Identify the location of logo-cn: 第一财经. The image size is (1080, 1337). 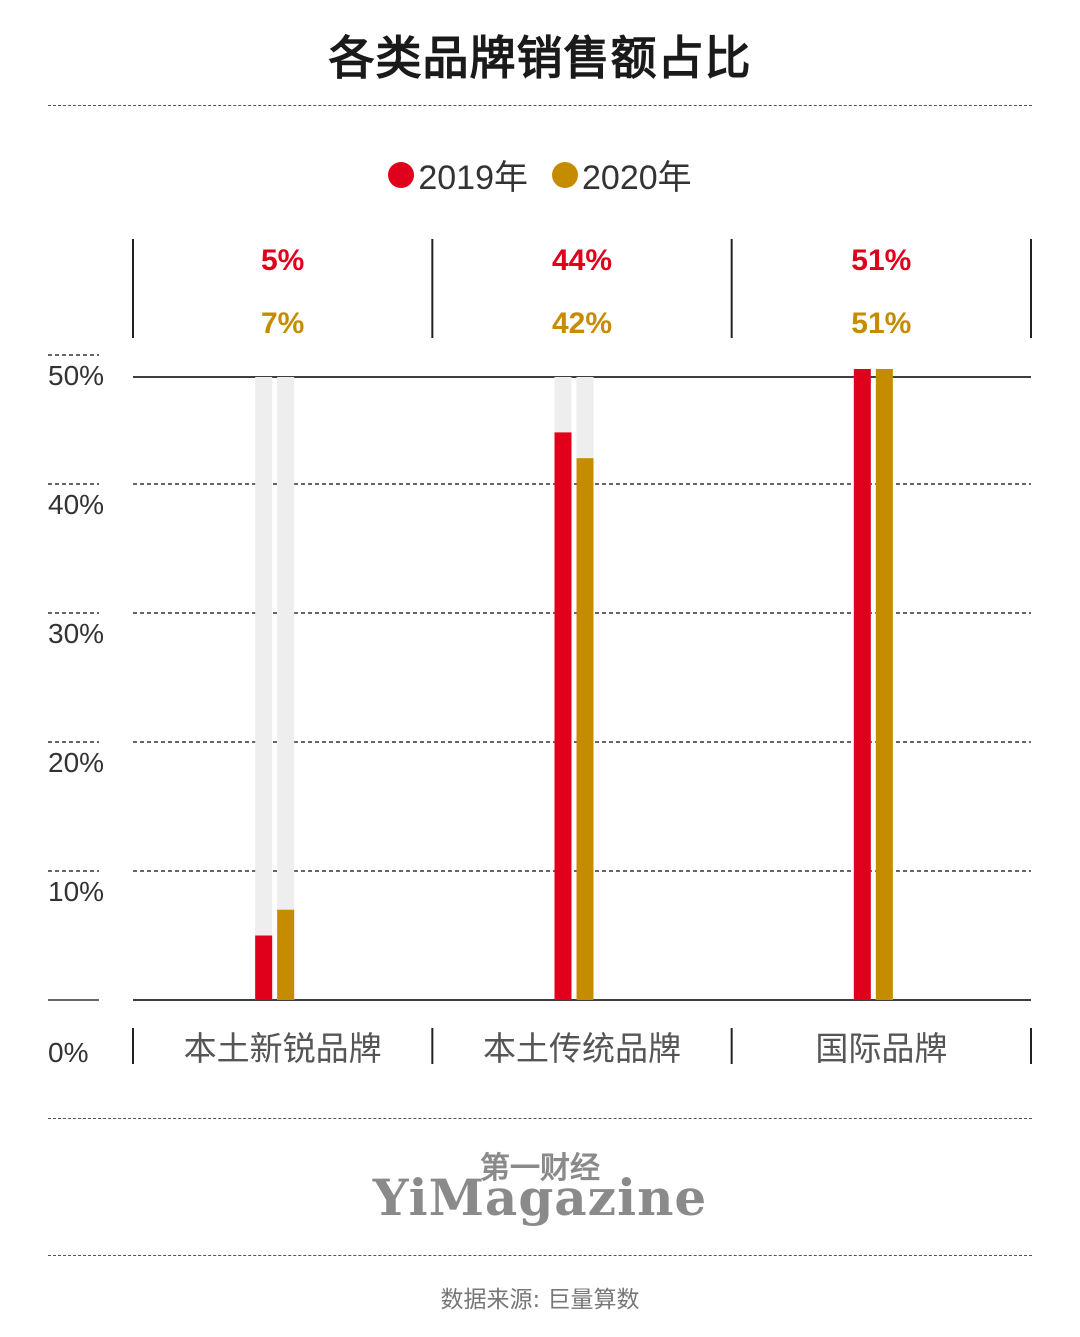
(540, 1168).